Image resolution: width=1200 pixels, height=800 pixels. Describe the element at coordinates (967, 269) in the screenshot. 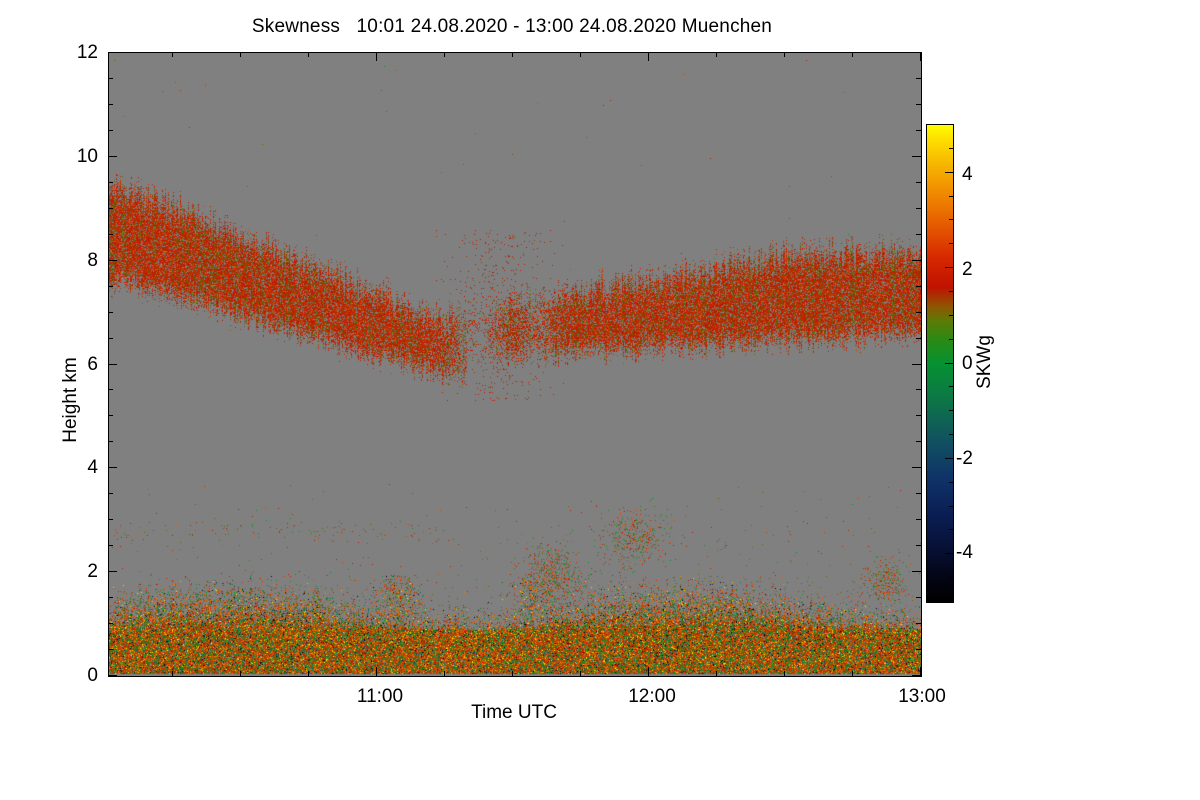

I see `colorbar-tick-label: 2` at that location.